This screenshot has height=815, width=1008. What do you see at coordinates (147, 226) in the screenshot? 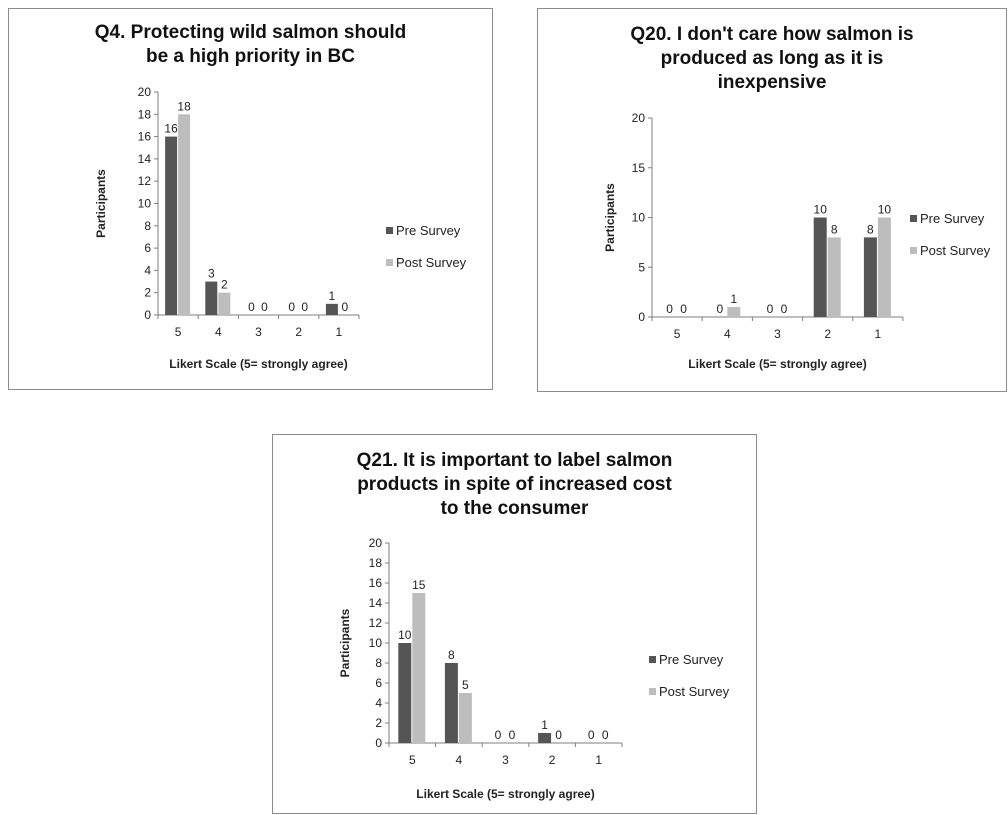
I see `y-tick-label: 8` at bounding box center [147, 226].